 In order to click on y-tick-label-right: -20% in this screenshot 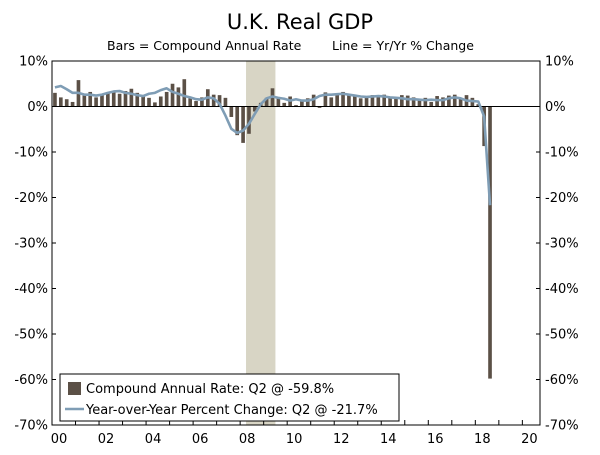, I will do `click(562, 198)`.